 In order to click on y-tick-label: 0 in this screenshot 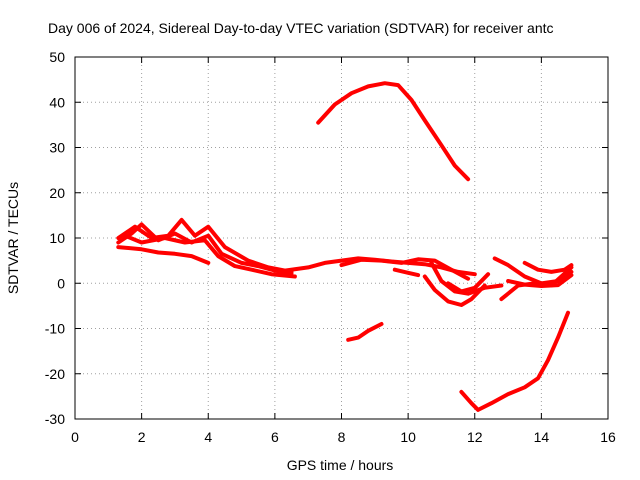, I will do `click(61, 283)`.